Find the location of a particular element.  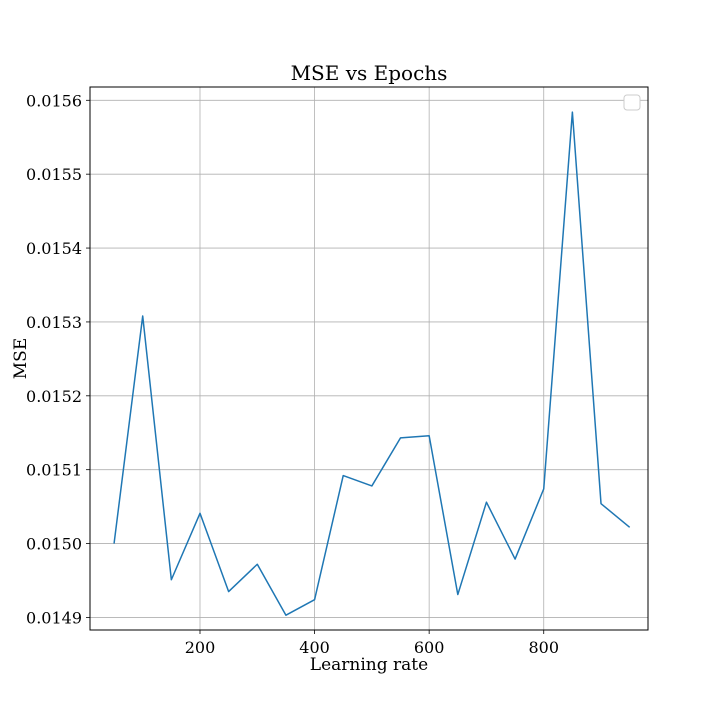

x-tick-label: 800 is located at coordinates (543, 647).